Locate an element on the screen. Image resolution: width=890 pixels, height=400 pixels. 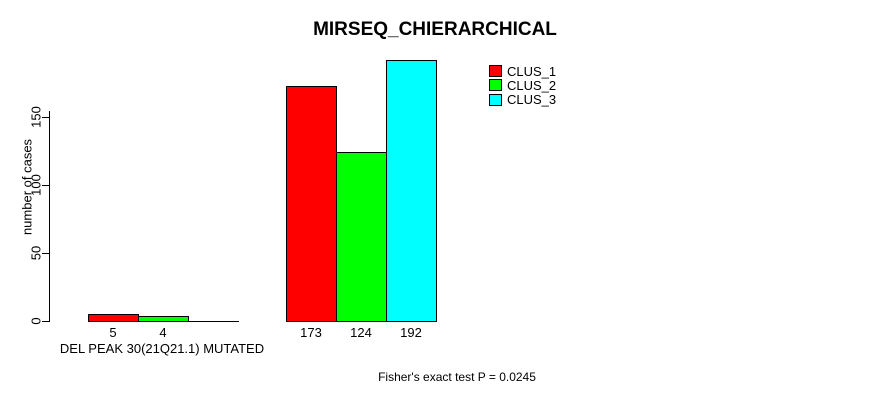
legend-row: CLUS_2 is located at coordinates (522, 85).